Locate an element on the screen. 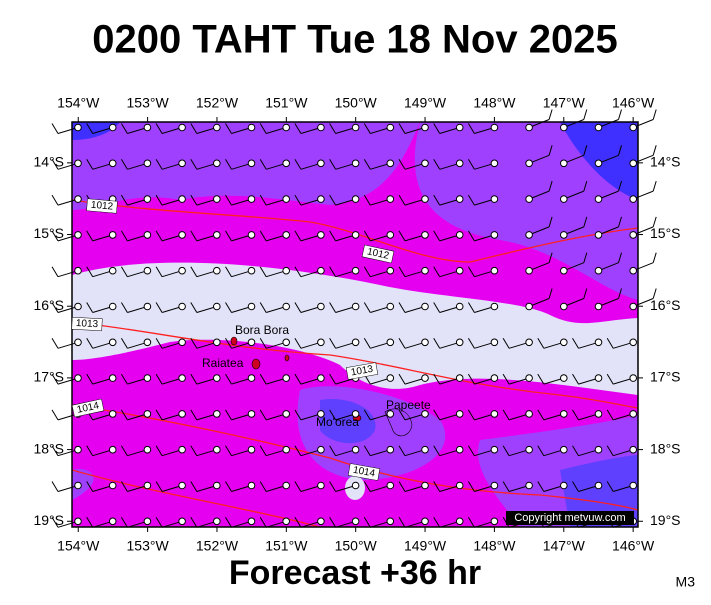 This screenshot has height=605, width=711. islands is located at coordinates (321, 386).